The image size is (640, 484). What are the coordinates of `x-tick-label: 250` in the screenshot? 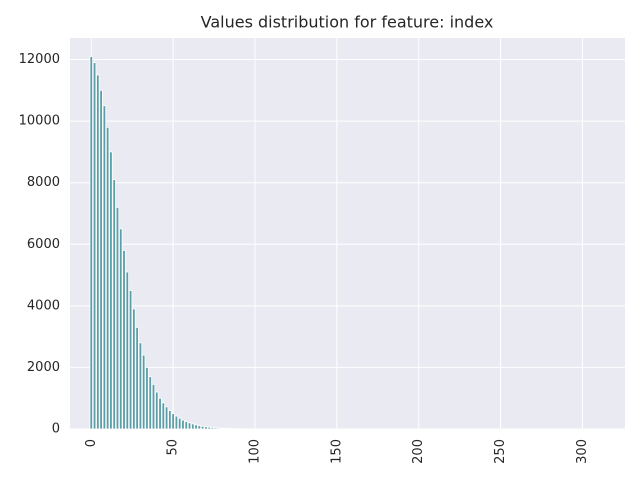 It's located at (500, 451).